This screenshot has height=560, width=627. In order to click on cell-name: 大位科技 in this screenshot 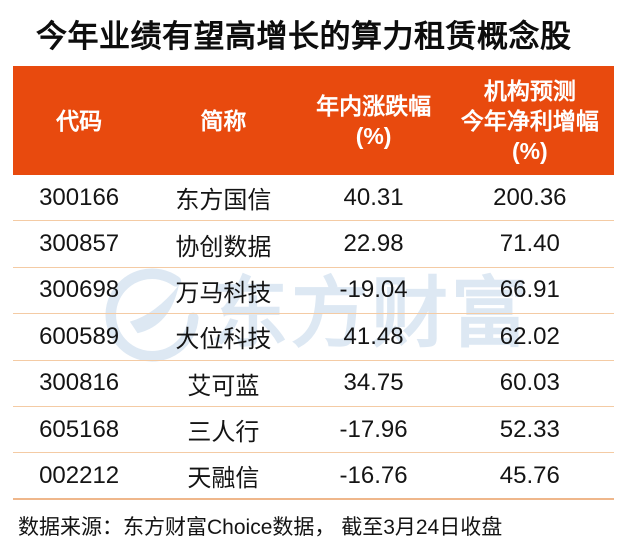, I will do `click(223, 340)`.